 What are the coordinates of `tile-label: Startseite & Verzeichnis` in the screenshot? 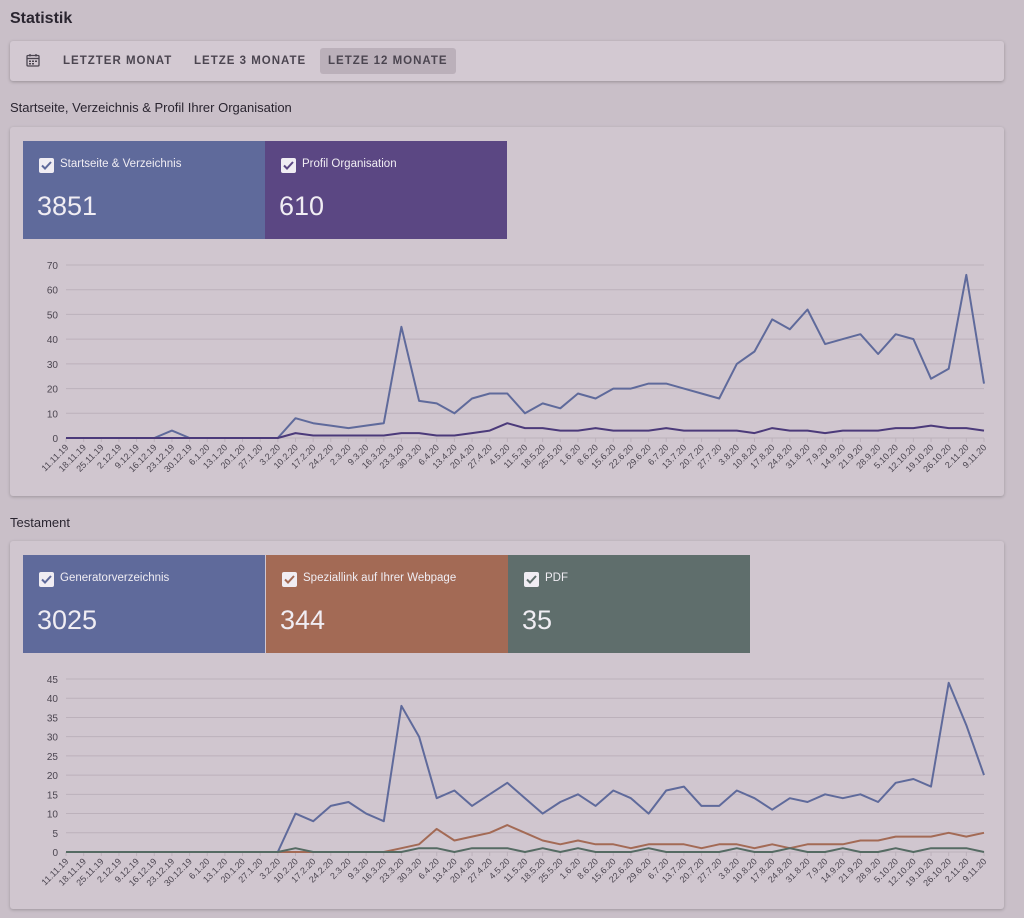 It's located at (121, 164).